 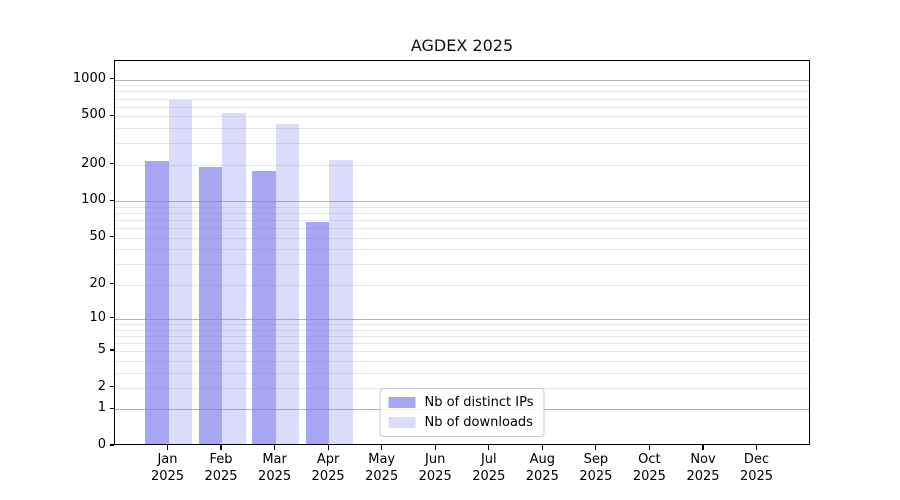 I want to click on bar-downloads-feb, so click(x=234, y=278).